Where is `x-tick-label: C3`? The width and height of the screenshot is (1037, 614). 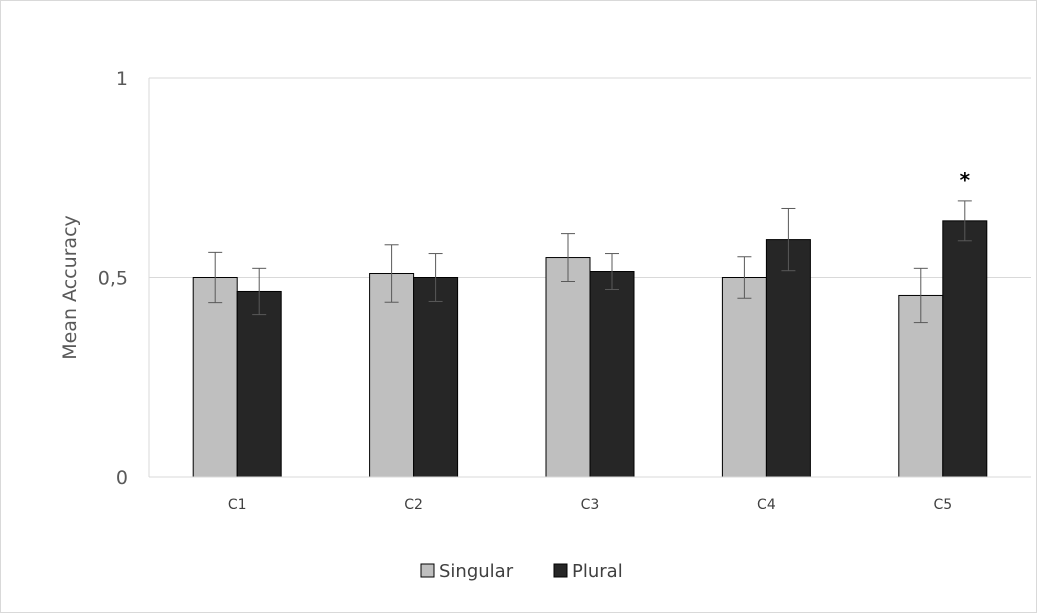 x-tick-label: C3 is located at coordinates (590, 505).